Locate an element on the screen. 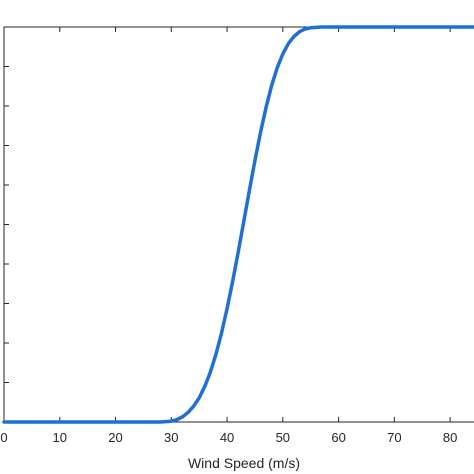  x-tick-label-40: 40 is located at coordinates (227, 437).